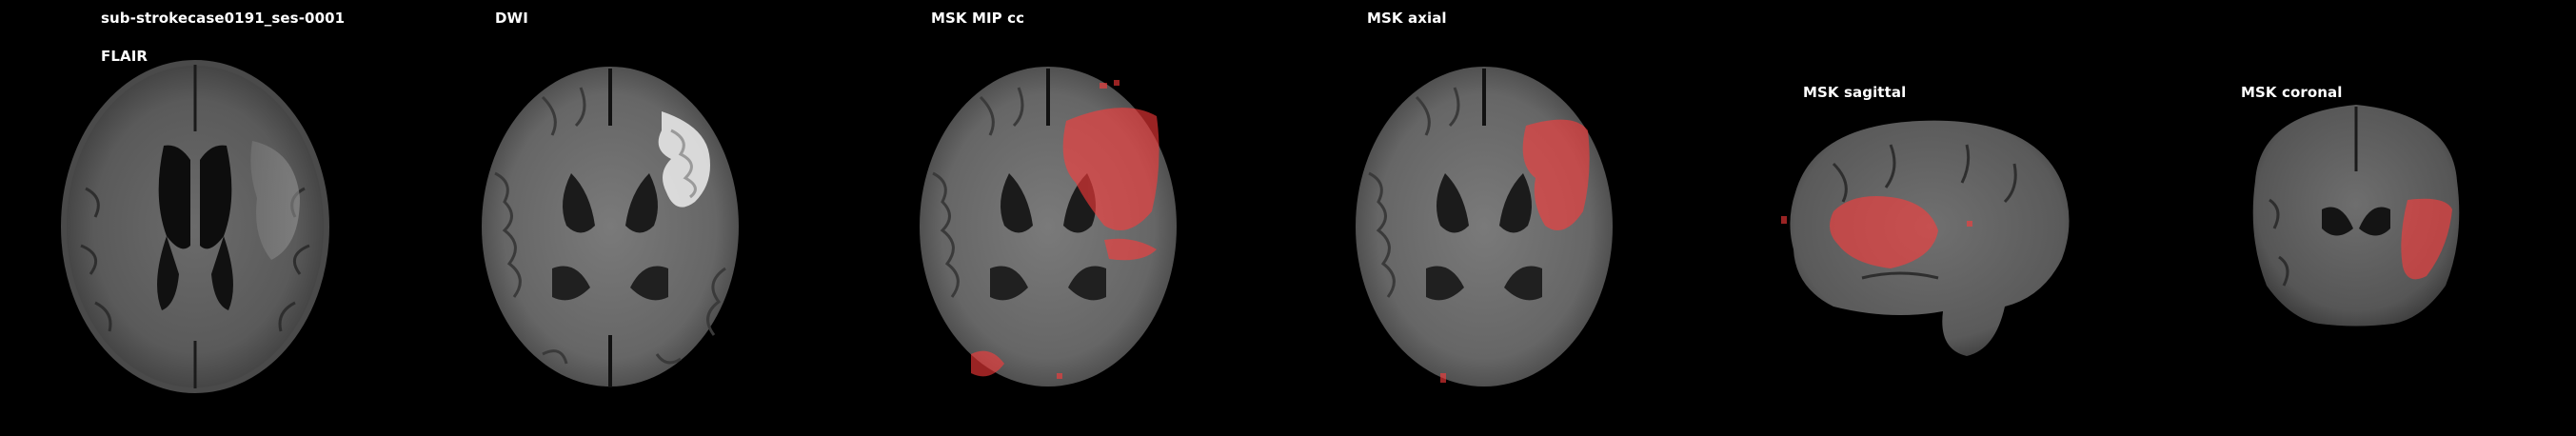 The image size is (2576, 436). I want to click on msk-mip-cc-image, so click(1048, 226).